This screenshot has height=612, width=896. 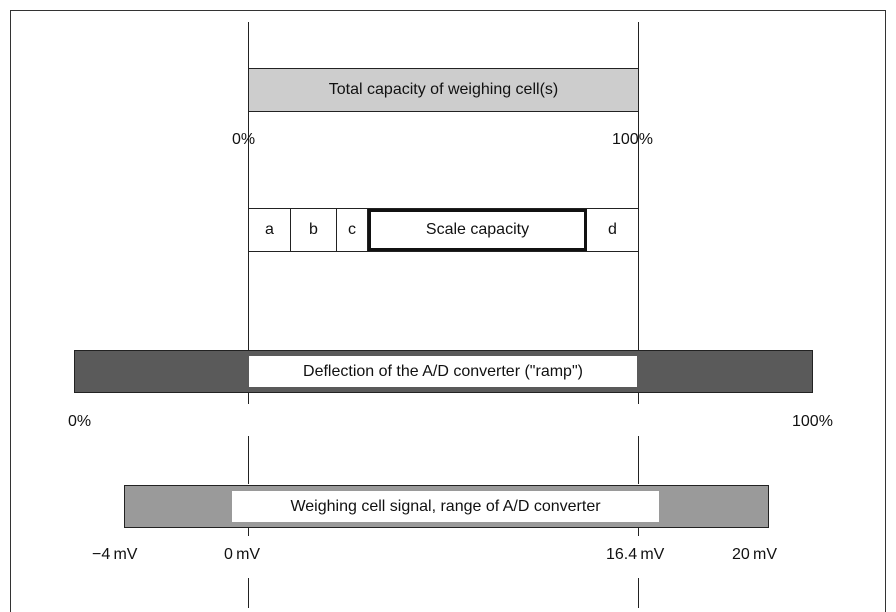 I want to click on segment-c-label: c, so click(x=352, y=229).